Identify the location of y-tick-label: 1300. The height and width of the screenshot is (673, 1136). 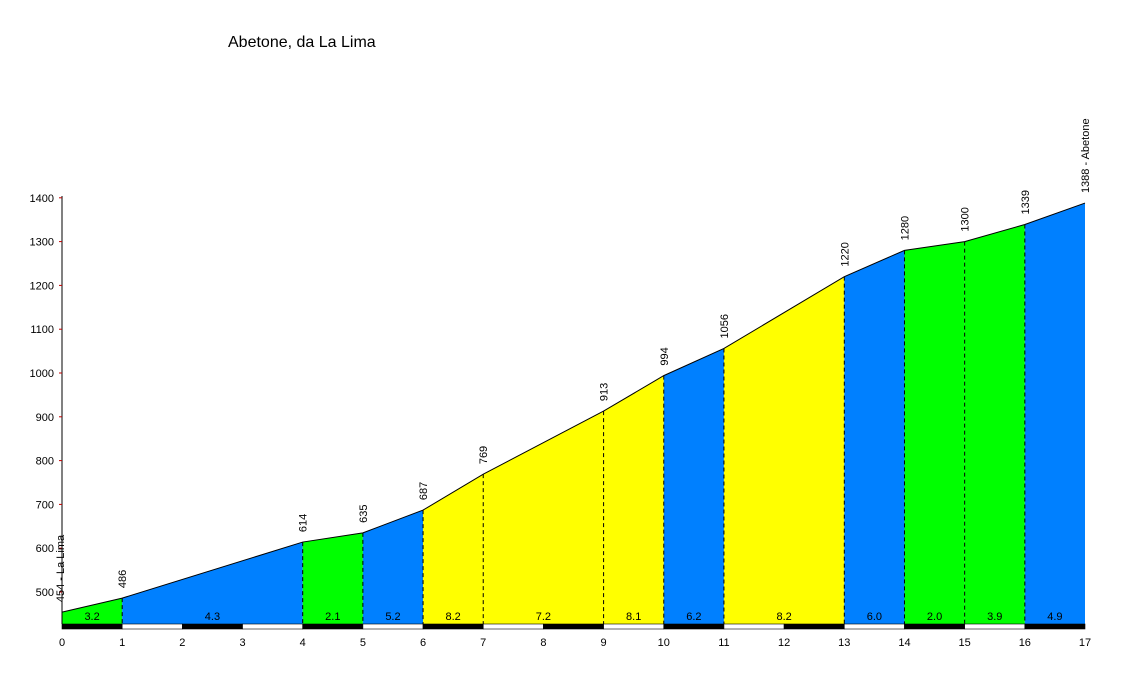
(42, 243).